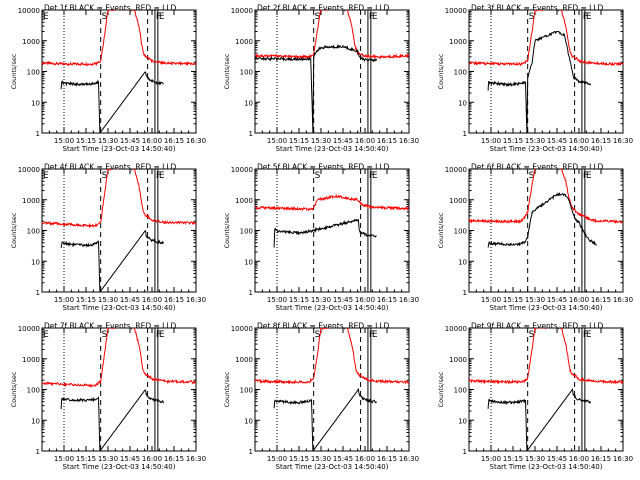  Describe the element at coordinates (110, 167) in the screenshot. I see `panel-title: Det 4f BLACK = Events, RED = LLD` at that location.